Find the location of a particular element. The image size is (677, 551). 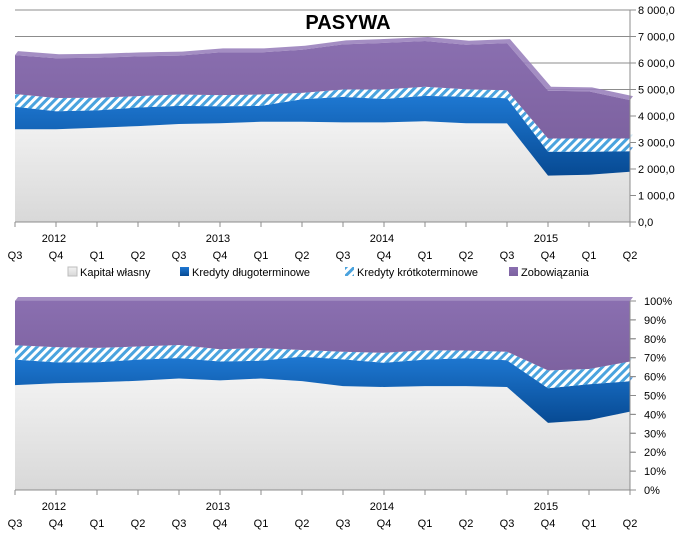

y-tick-label: 5 000,0 is located at coordinates (656, 91).